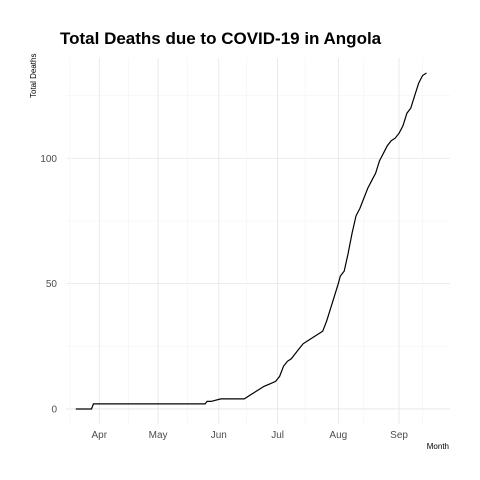 The image size is (480, 480). What do you see at coordinates (219, 435) in the screenshot?
I see `x-tick-label: Jun` at bounding box center [219, 435].